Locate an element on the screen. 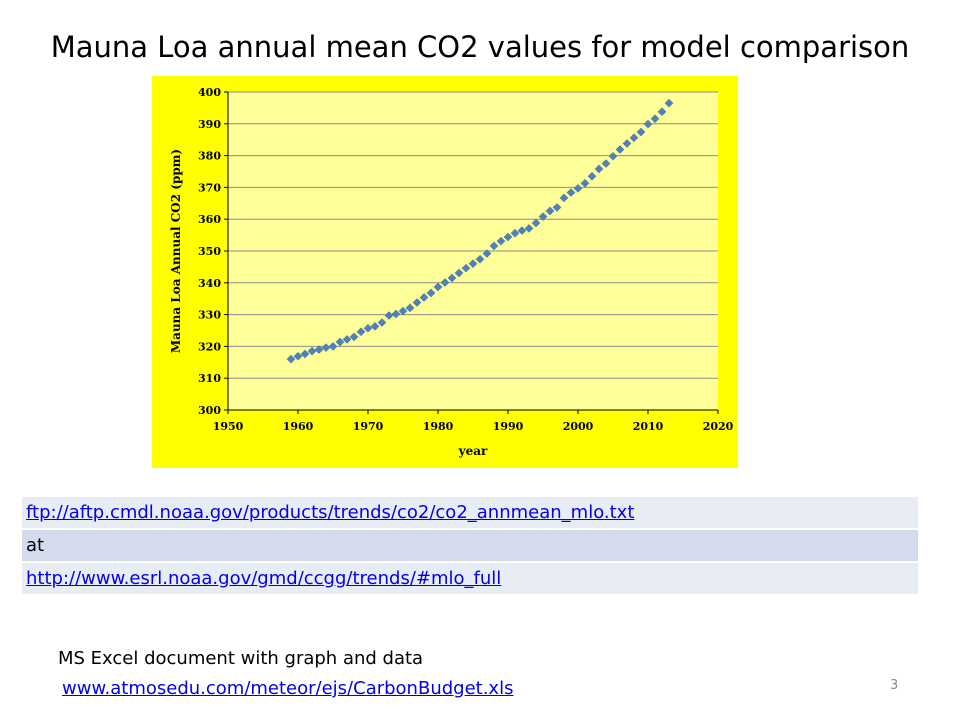 This screenshot has width=960, height=720. y-tick-label: 300 is located at coordinates (209, 410).